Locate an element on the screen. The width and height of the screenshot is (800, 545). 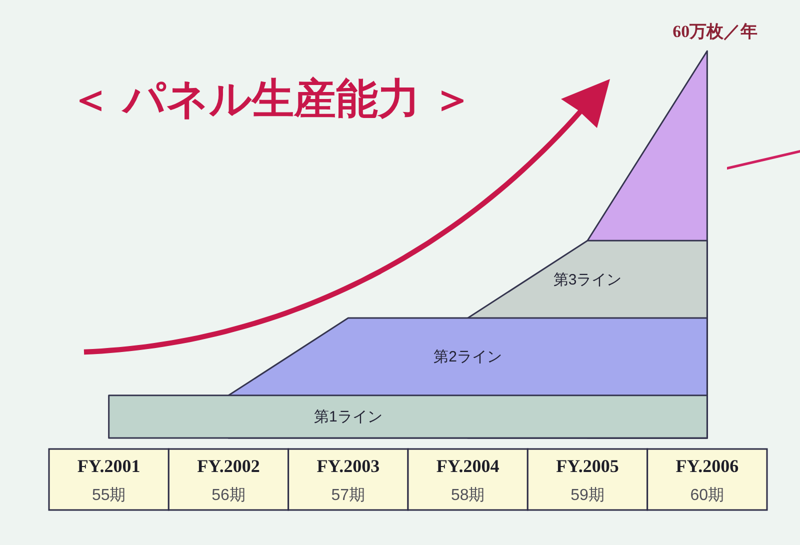
series-label: 第3ライン is located at coordinates (587, 279).